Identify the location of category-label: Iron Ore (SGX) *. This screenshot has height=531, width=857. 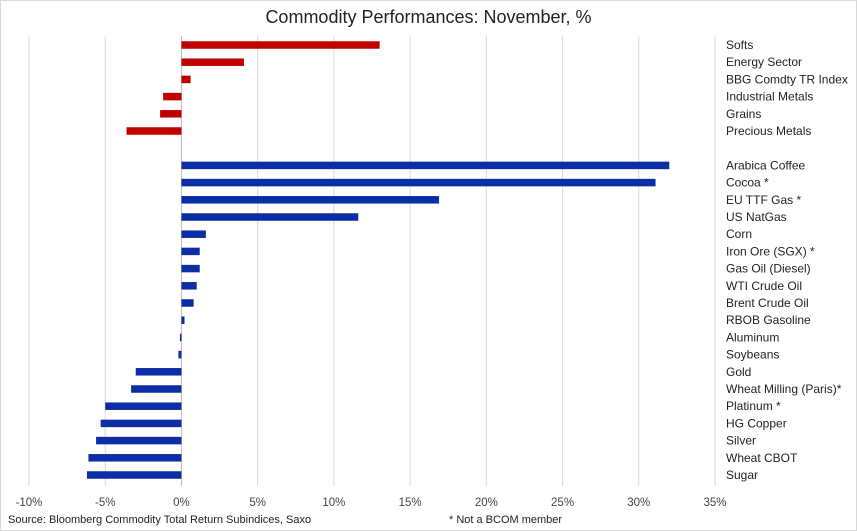
(770, 251).